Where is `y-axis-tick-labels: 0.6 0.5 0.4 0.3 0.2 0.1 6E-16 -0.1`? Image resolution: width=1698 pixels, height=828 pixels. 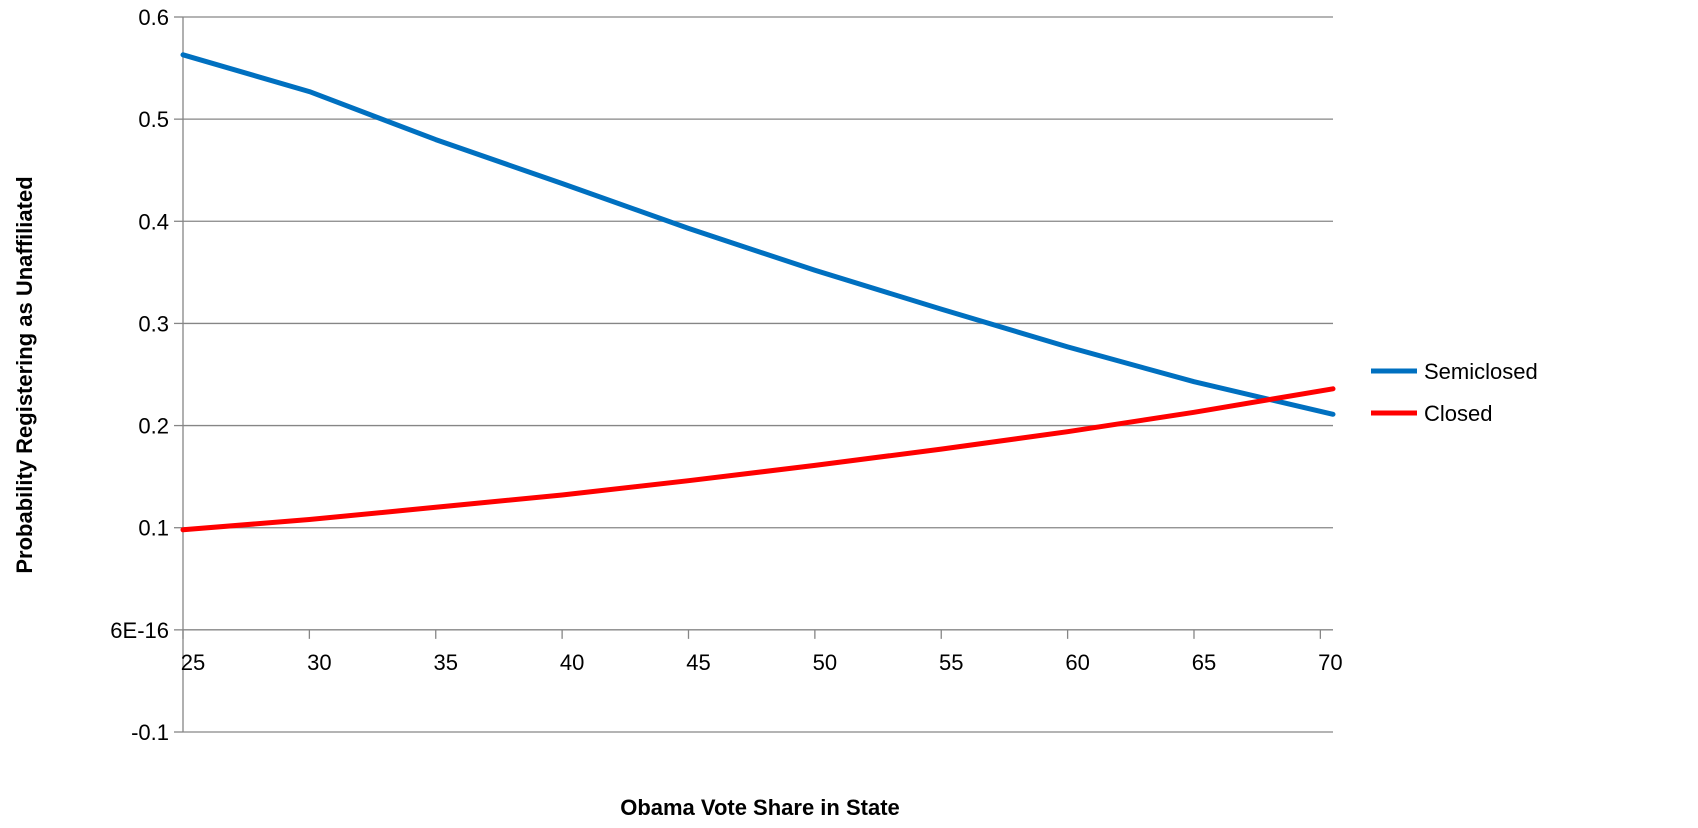 y-axis-tick-labels: 0.6 0.5 0.4 0.3 0.2 0.1 6E-16 -0.1 is located at coordinates (139, 375).